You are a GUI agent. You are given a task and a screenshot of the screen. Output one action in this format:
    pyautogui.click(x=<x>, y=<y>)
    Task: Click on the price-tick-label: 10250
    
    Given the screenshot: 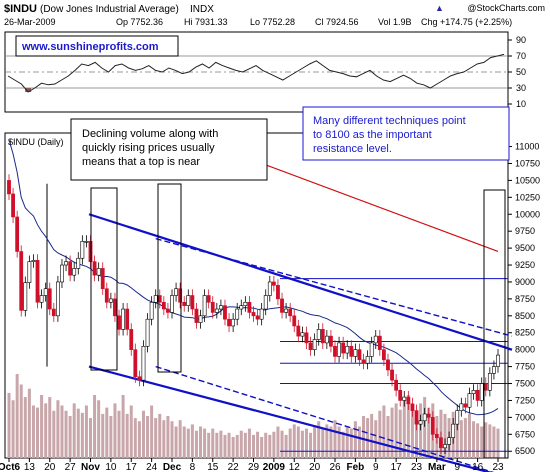 What is the action you would take?
    pyautogui.click(x=527, y=197)
    